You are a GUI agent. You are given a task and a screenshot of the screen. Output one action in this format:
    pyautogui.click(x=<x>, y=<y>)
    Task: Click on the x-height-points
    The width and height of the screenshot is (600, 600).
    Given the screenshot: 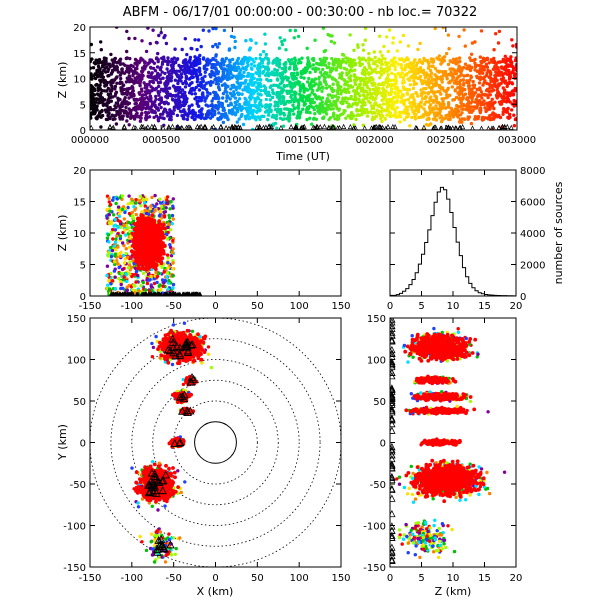 What is the action you would take?
    pyautogui.click(x=154, y=244)
    